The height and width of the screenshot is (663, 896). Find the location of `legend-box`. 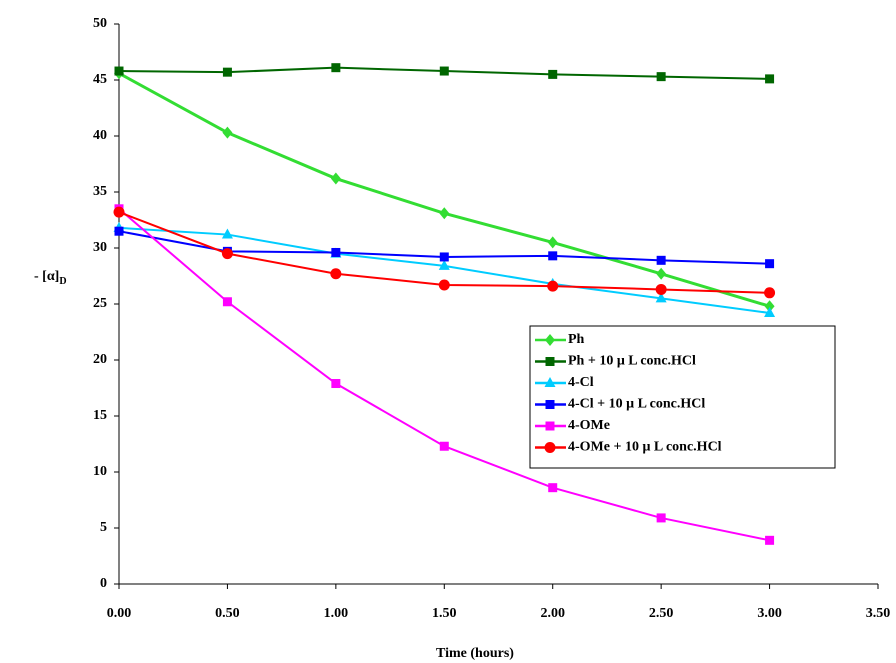

legend-box is located at coordinates (682, 397).